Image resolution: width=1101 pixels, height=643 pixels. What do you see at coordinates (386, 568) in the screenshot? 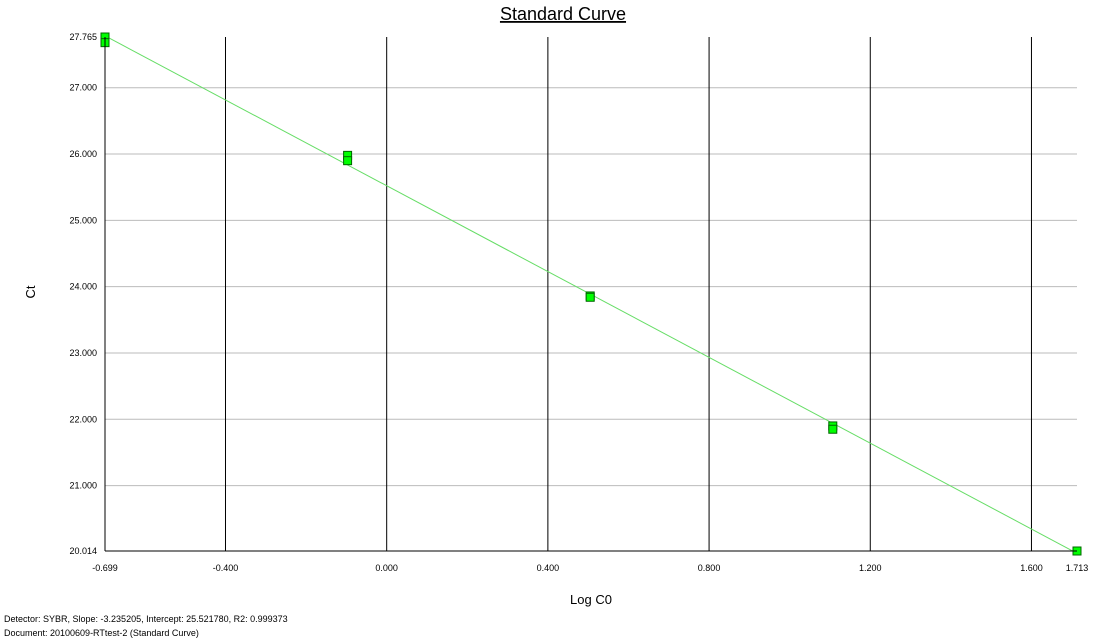
I see `x-tick-label: 0.000` at bounding box center [386, 568].